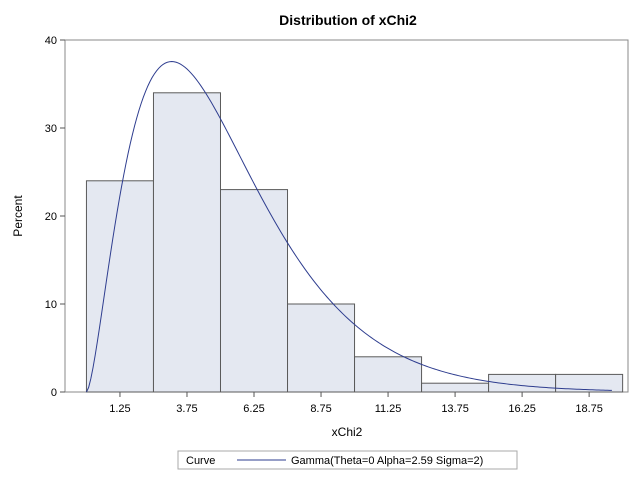  What do you see at coordinates (119, 409) in the screenshot?
I see `x-tick-label: 1.25` at bounding box center [119, 409].